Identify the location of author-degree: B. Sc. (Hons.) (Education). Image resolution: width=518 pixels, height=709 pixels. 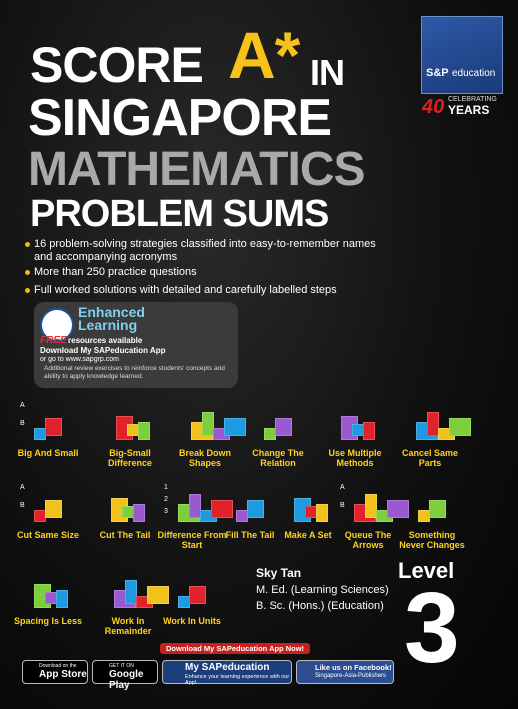
(320, 606).